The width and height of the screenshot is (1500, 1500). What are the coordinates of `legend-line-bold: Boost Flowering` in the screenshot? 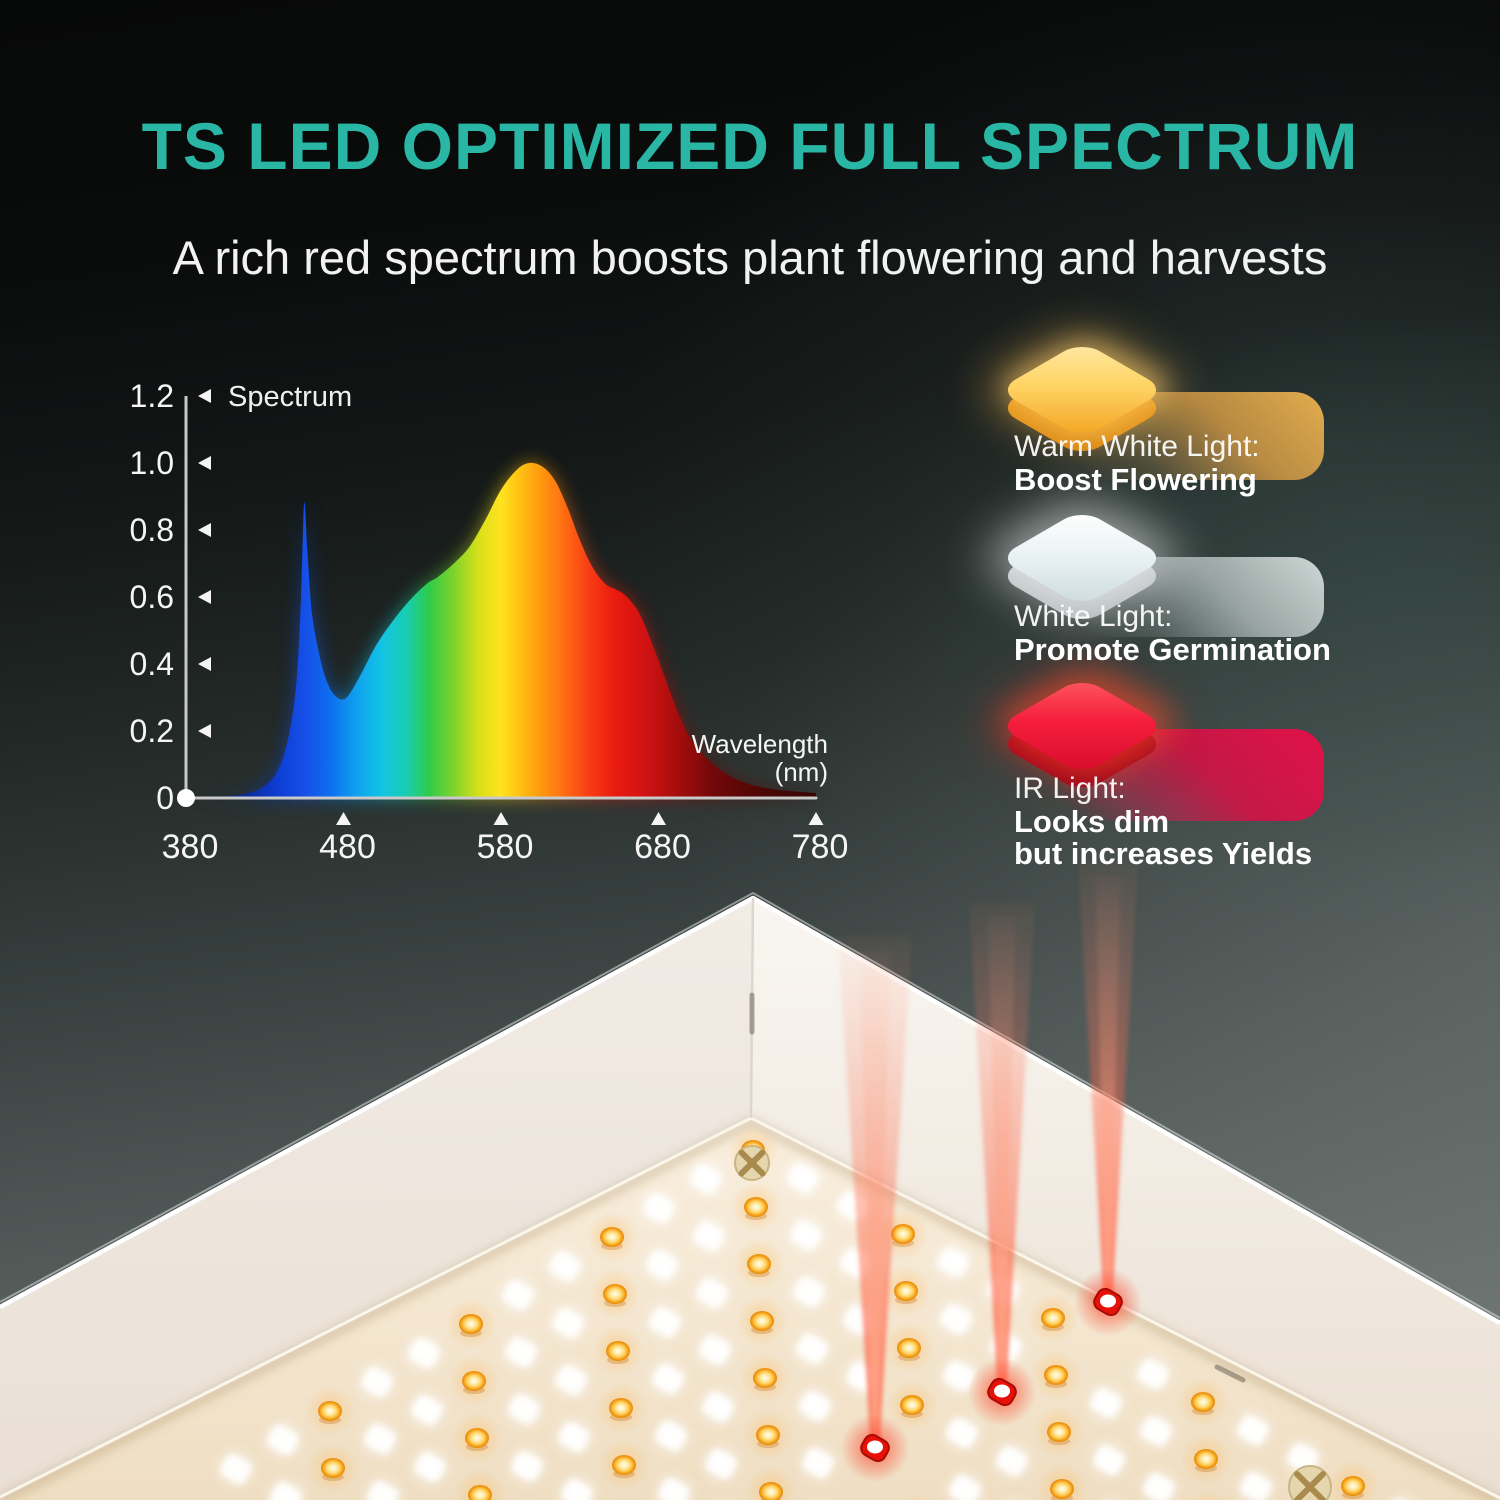 It's located at (1135, 479).